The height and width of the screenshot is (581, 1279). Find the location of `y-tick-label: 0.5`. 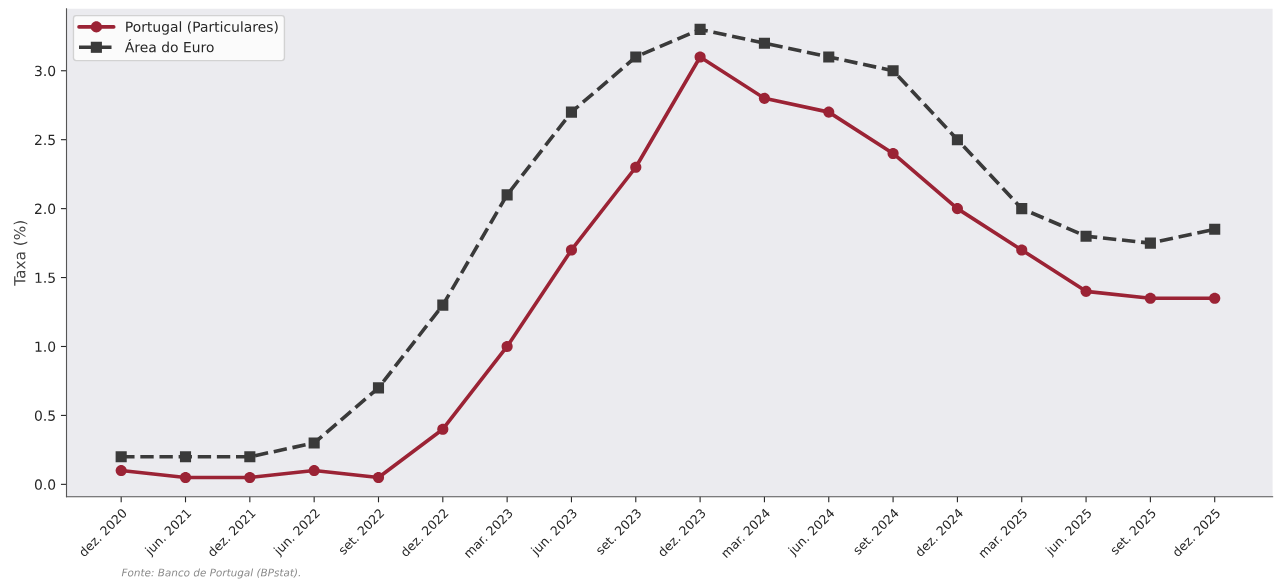

y-tick-label: 0.5 is located at coordinates (44, 415).